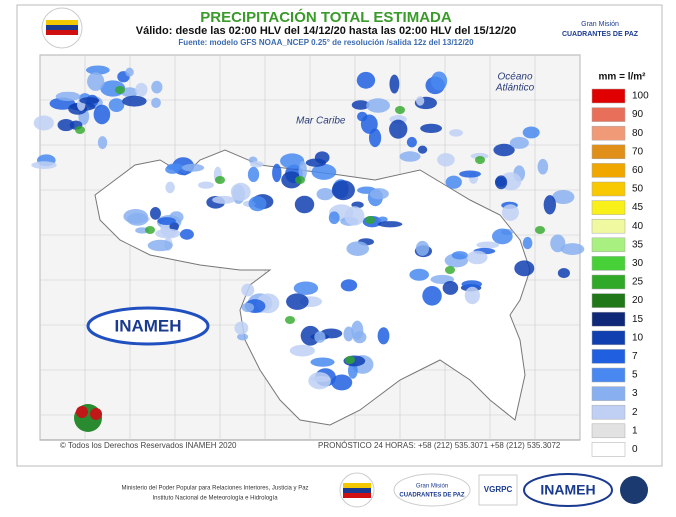 The height and width of the screenshot is (517, 676). Describe the element at coordinates (638, 207) in the screenshot. I see `legend-label: 45` at that location.